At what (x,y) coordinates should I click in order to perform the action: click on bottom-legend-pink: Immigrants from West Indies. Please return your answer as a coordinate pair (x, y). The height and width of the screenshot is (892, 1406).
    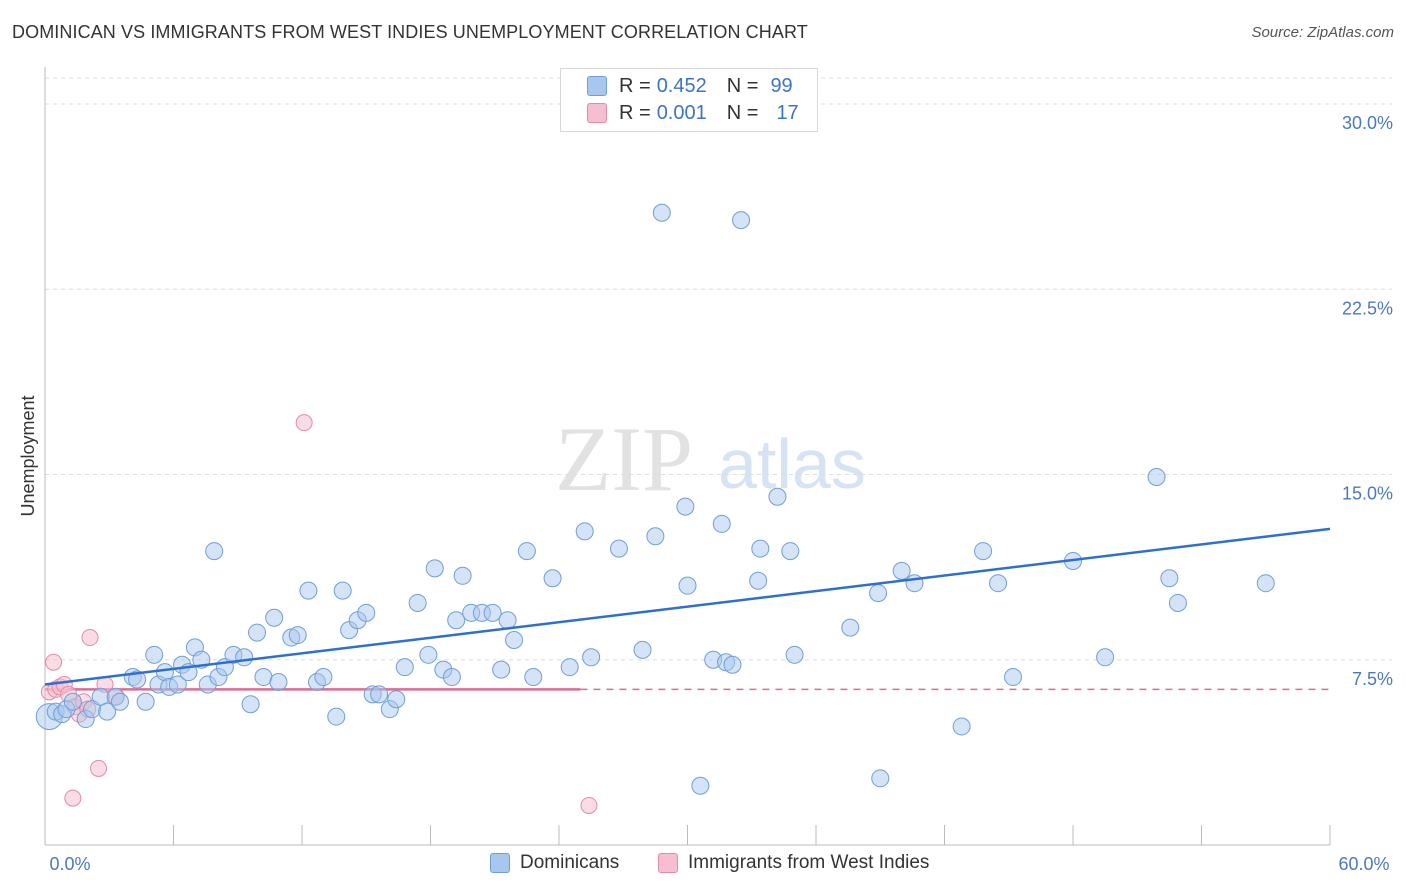
    Looking at the image, I should click on (793, 863).